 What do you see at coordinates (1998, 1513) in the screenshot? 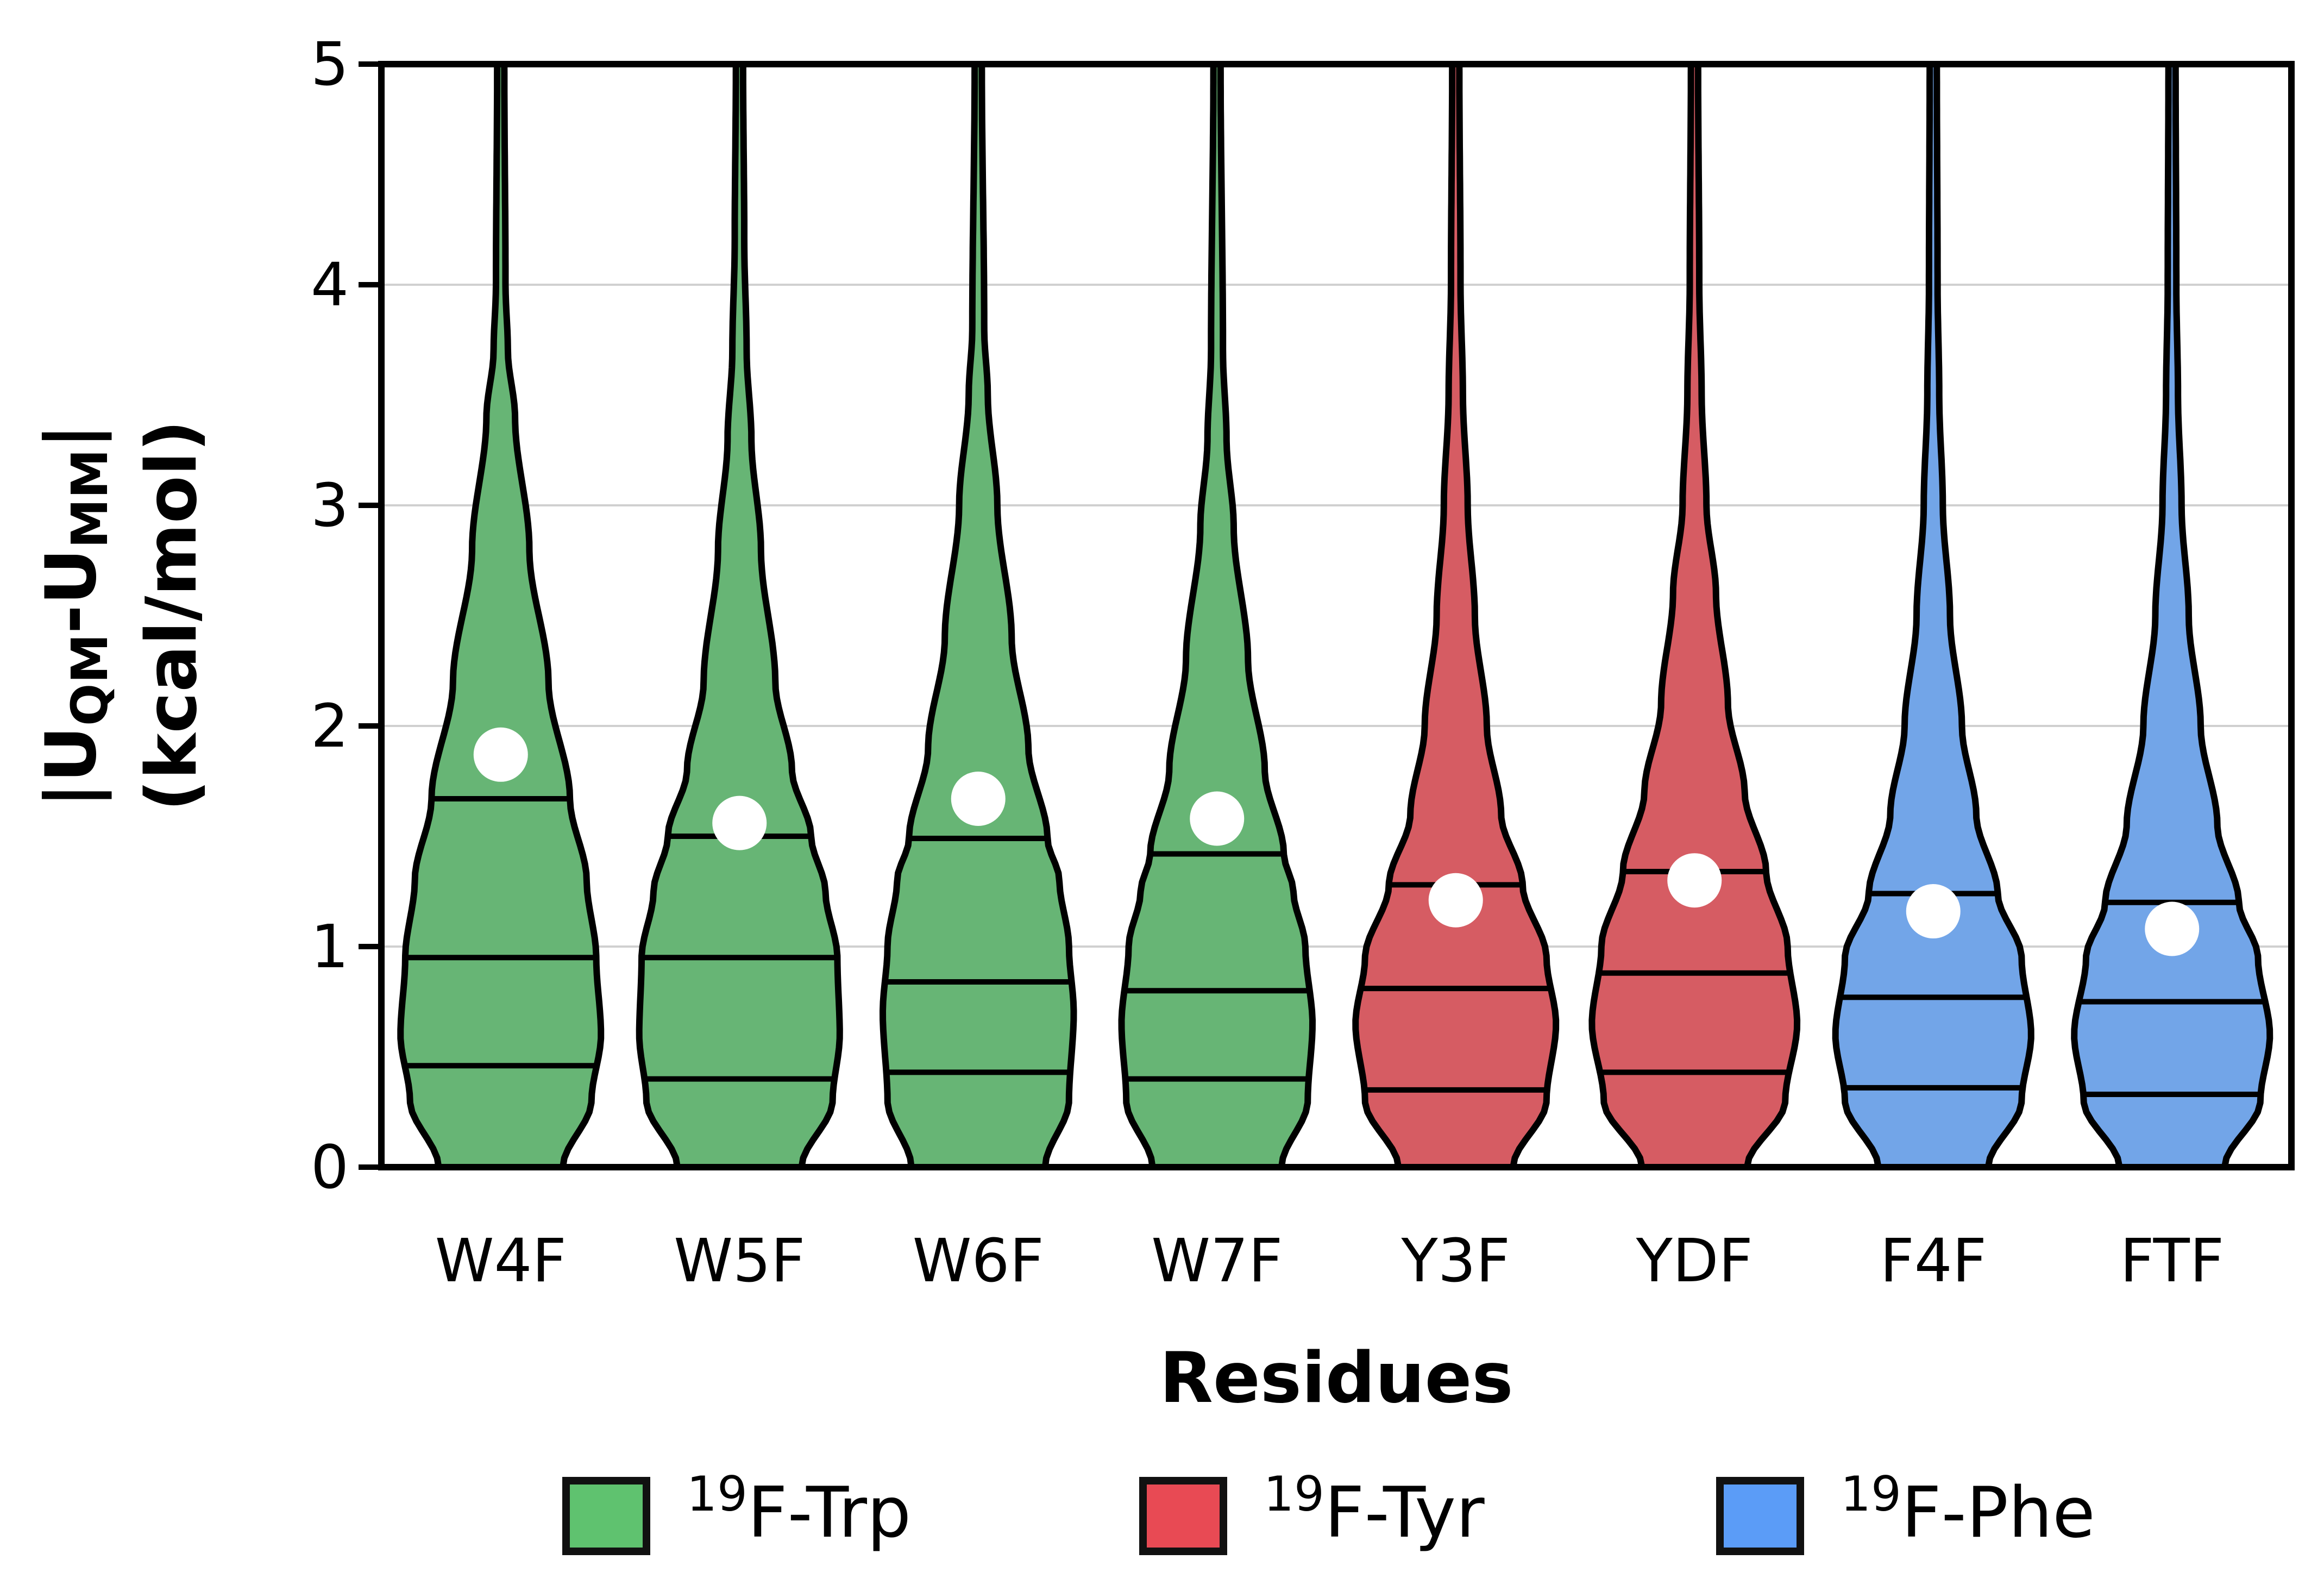
I see `legend-label-text: F-Phe` at bounding box center [1998, 1513].